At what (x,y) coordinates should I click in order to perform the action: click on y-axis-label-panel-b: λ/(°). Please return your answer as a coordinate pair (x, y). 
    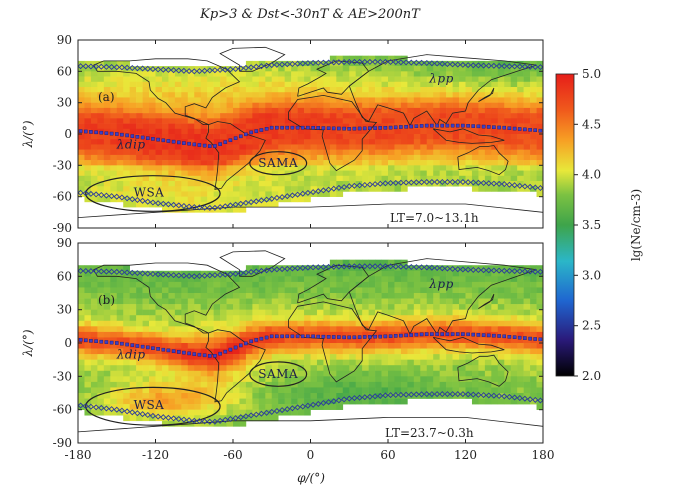
    Looking at the image, I should click on (28, 343).